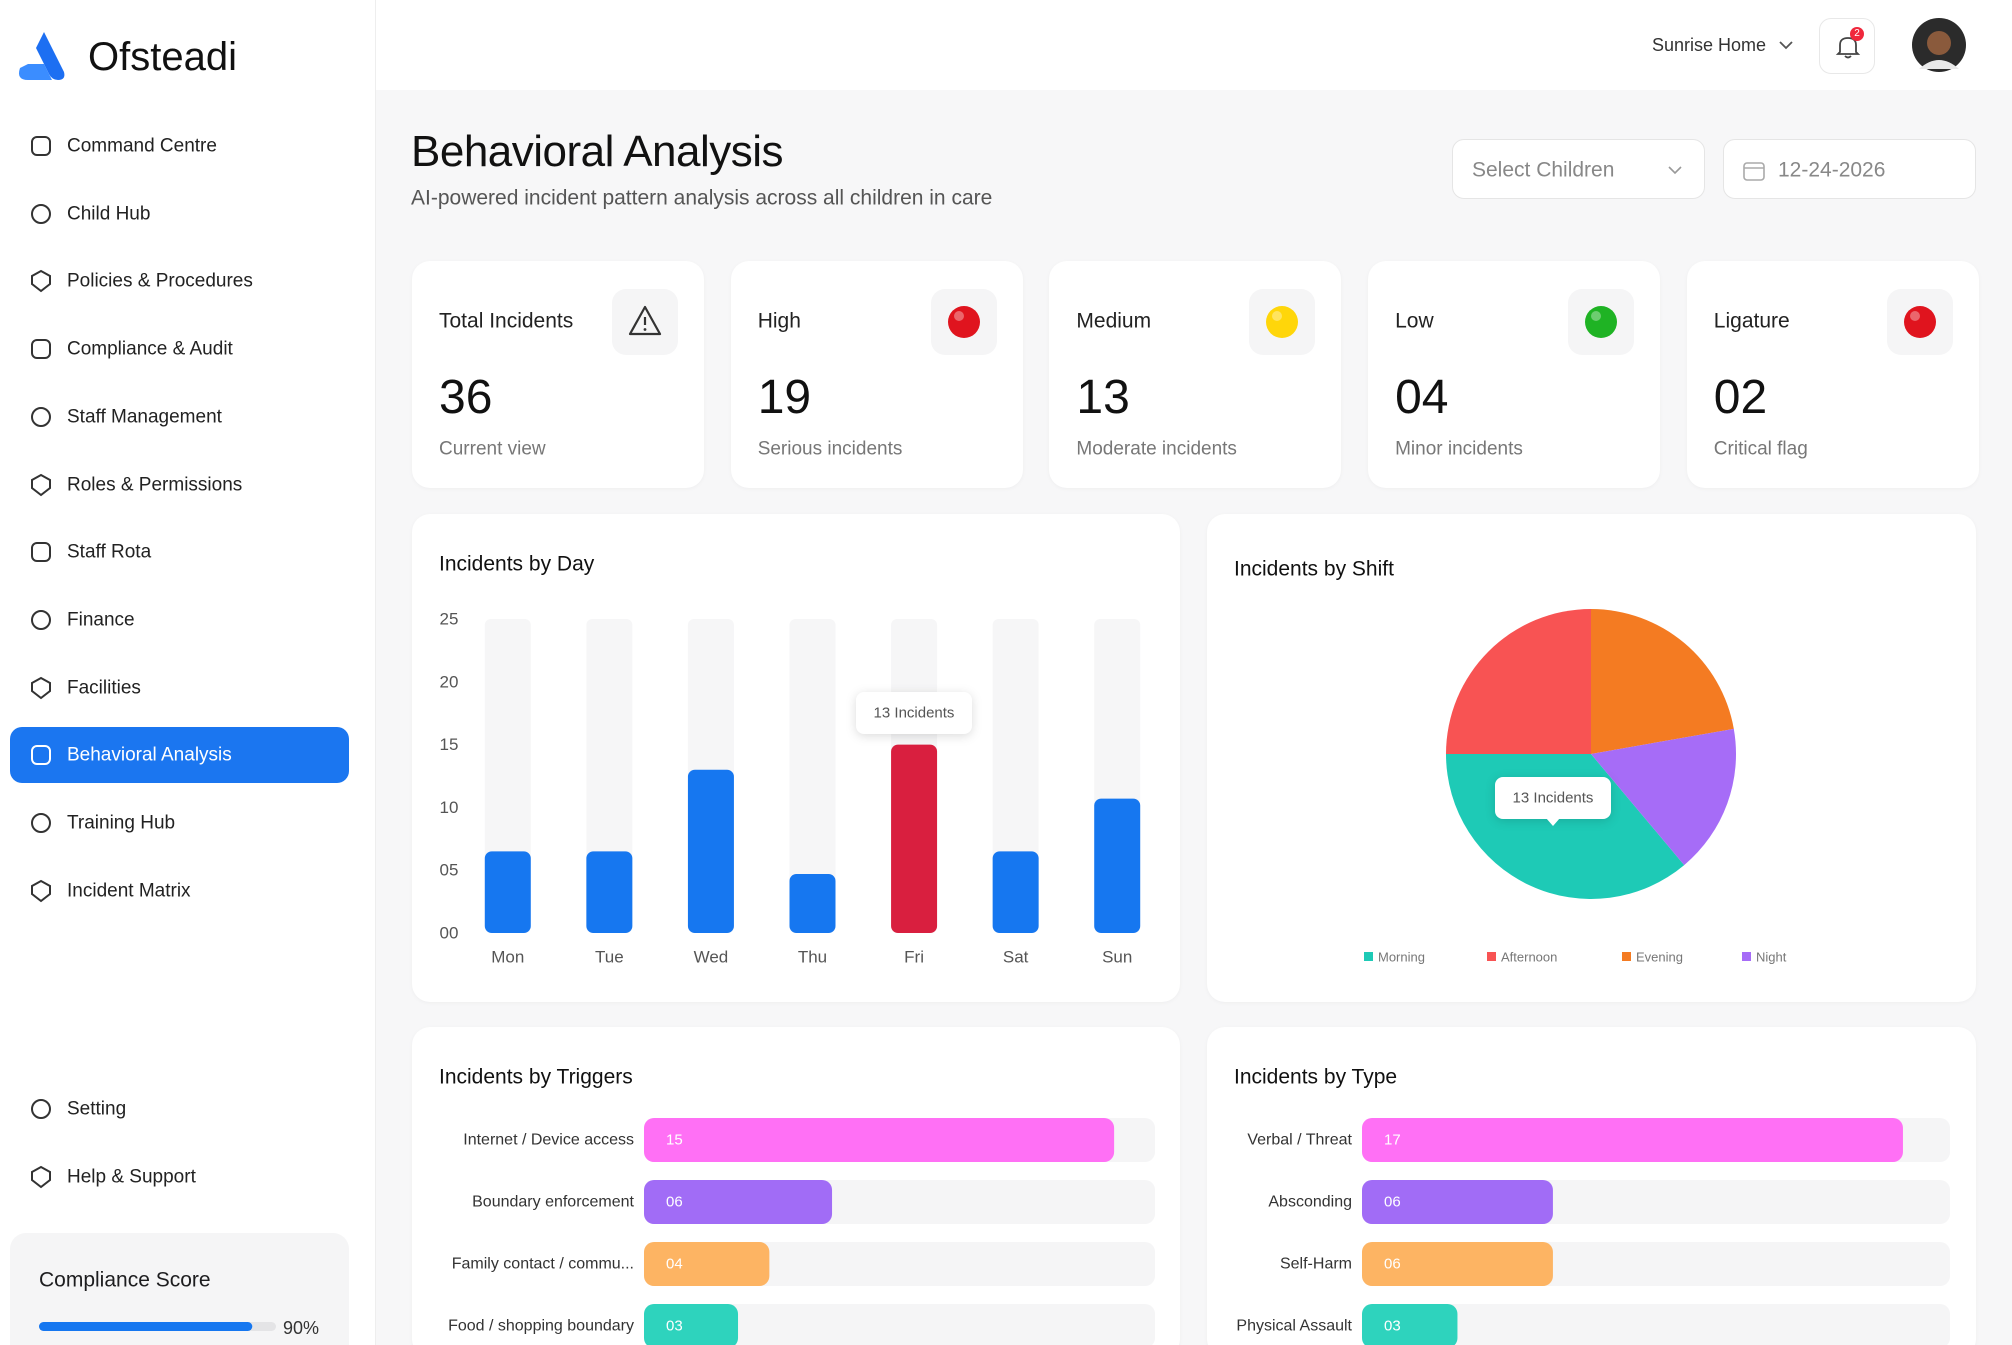 Image resolution: width=2012 pixels, height=1345 pixels. I want to click on page-title: Behavioral Analysis, so click(597, 151).